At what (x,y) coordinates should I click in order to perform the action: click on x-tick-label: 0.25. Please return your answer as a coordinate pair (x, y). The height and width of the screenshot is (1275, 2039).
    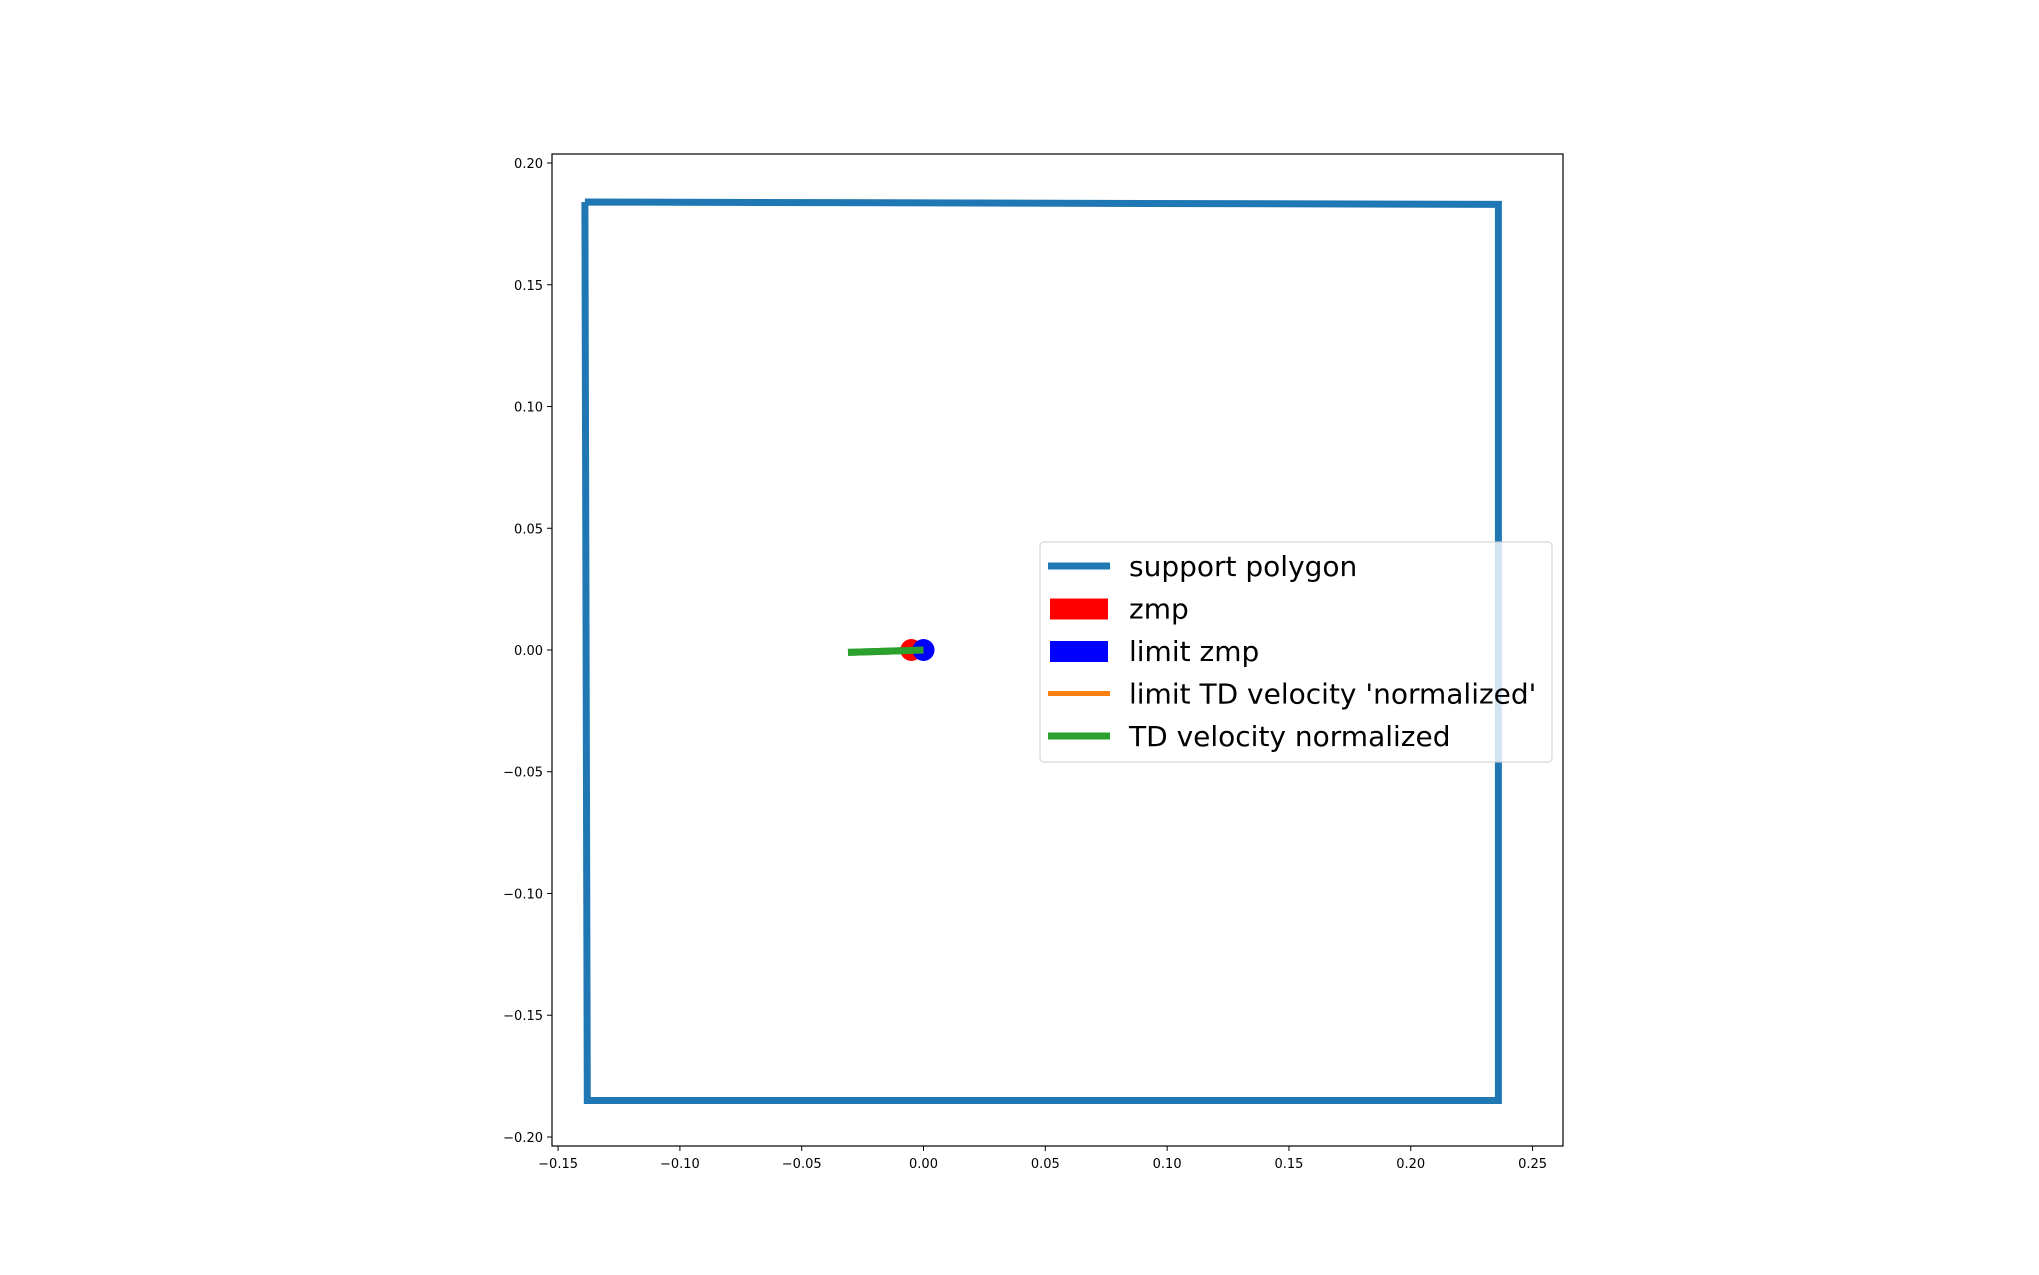
    Looking at the image, I should click on (1532, 1164).